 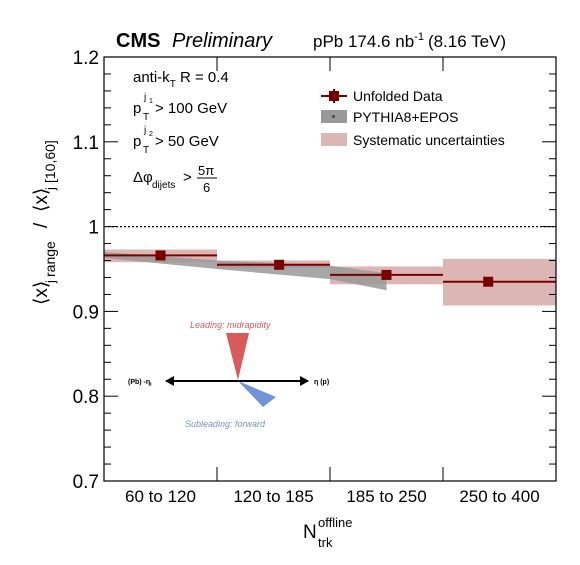 What do you see at coordinates (187, 141) in the screenshot?
I see `svg-text: > 50 GeV` at bounding box center [187, 141].